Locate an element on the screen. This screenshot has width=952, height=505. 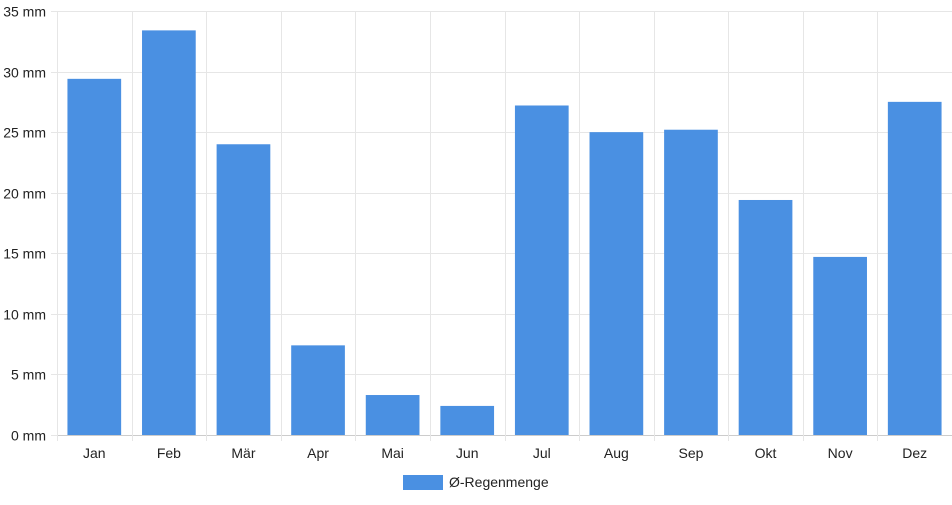
x-tick-label: Mai is located at coordinates (392, 453).